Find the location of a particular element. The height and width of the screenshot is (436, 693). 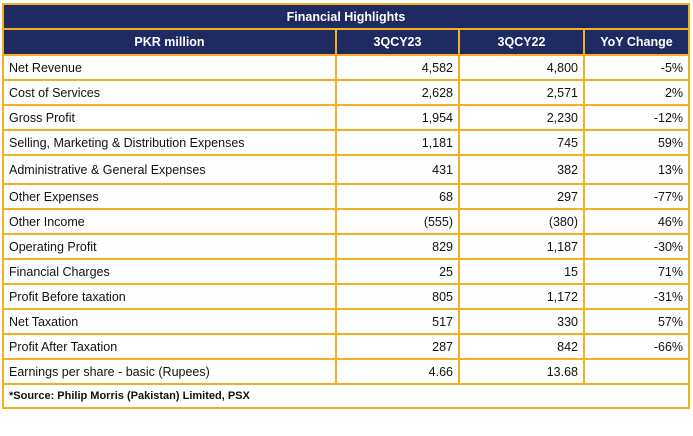

row-label: Operating Profit is located at coordinates (169, 246).